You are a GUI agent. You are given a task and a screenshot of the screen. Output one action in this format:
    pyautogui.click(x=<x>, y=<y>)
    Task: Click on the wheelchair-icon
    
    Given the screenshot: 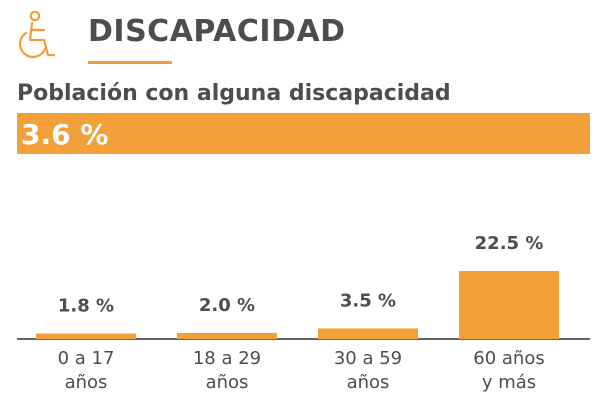 What is the action you would take?
    pyautogui.click(x=37, y=34)
    